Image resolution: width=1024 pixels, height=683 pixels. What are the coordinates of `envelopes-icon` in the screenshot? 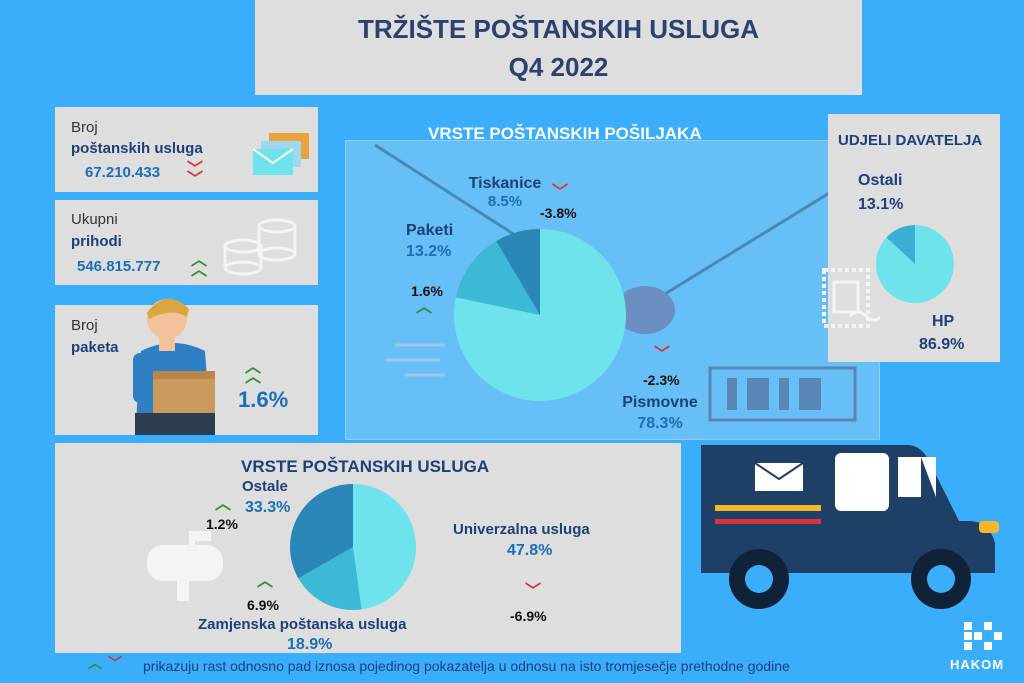 It's located at (280, 154).